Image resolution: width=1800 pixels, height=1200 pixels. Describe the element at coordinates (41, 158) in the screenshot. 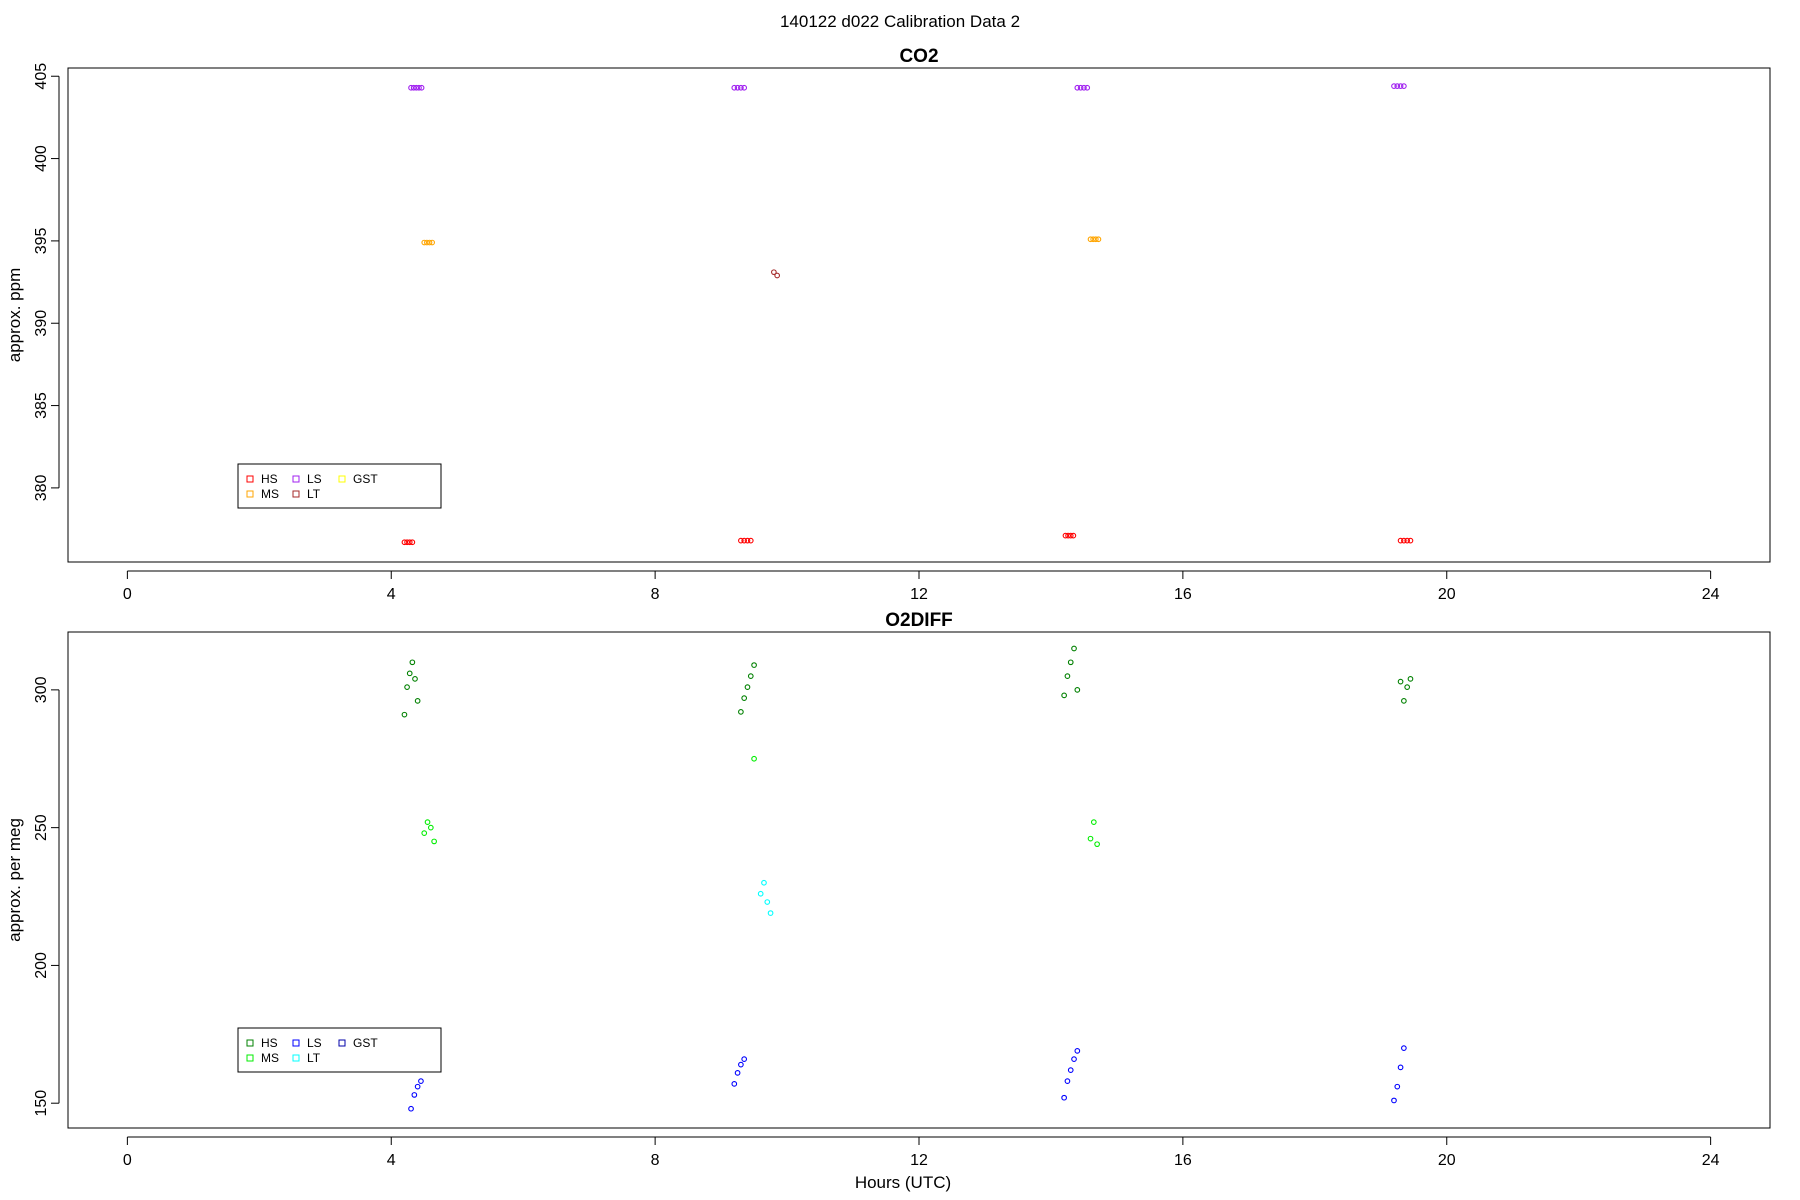

I see `y-tick-label: 400` at that location.